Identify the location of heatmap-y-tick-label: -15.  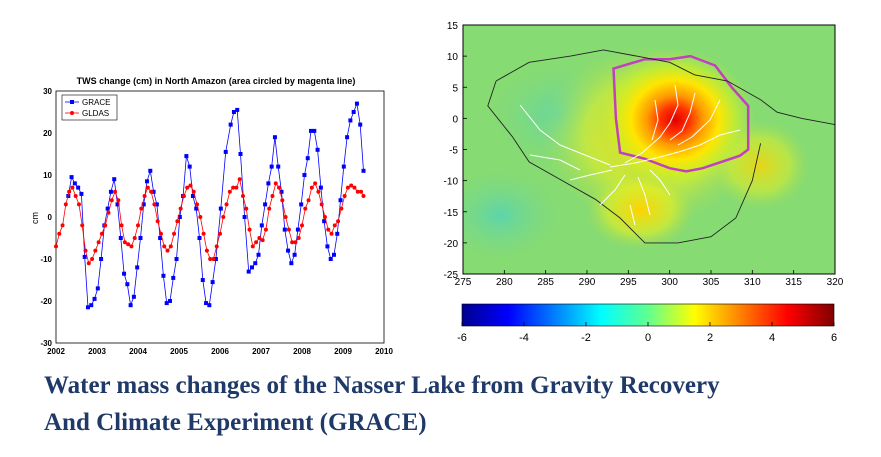
(451, 213).